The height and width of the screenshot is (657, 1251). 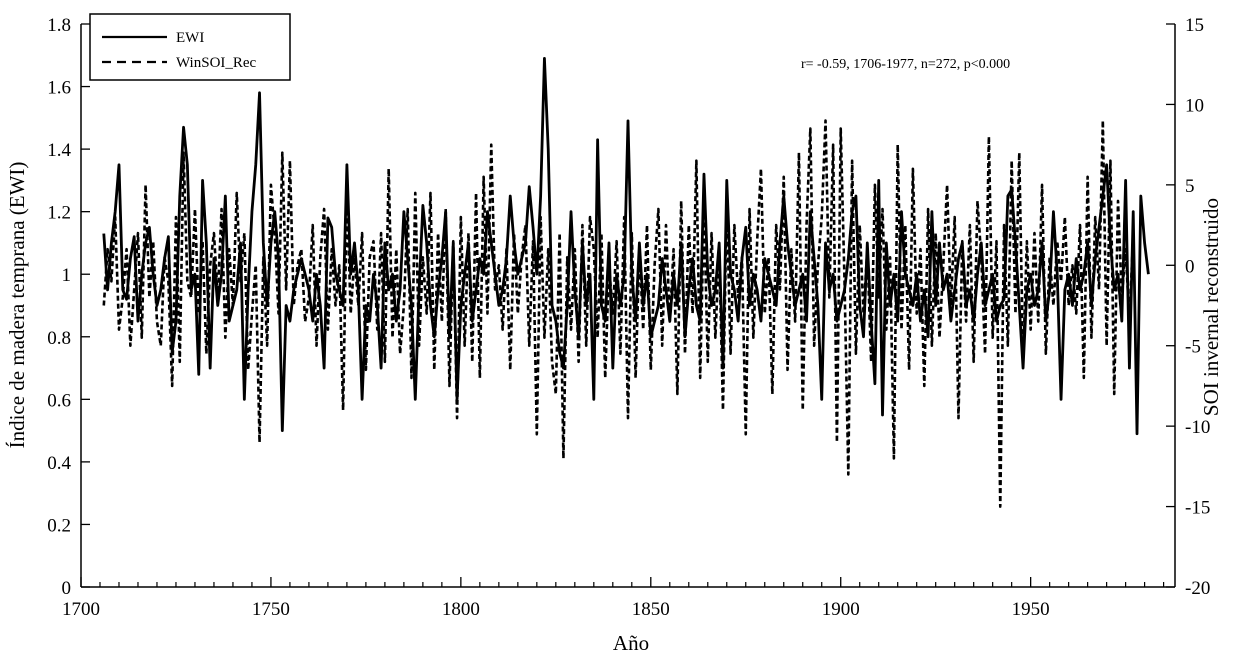 I want to click on legend-label-winsoi: WinSOI_Rec, so click(x=216, y=63).